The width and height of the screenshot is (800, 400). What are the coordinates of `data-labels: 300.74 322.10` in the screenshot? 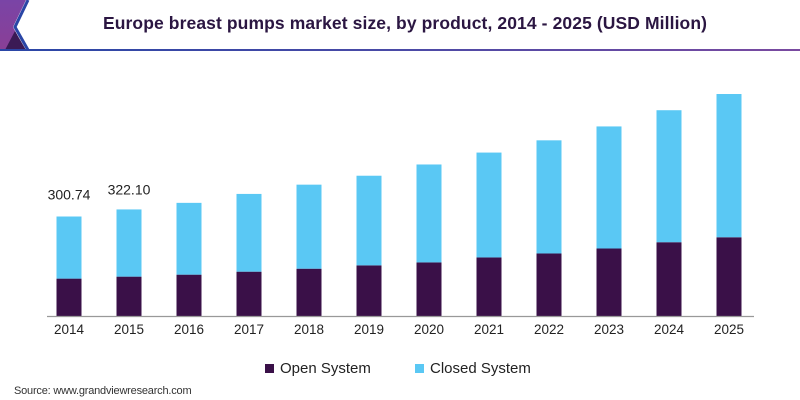 It's located at (99, 191).